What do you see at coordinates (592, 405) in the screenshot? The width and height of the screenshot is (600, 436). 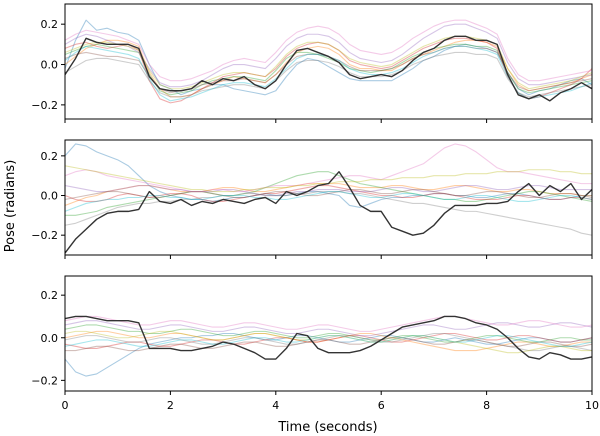 I see `x-tick-label: 10` at bounding box center [592, 405].